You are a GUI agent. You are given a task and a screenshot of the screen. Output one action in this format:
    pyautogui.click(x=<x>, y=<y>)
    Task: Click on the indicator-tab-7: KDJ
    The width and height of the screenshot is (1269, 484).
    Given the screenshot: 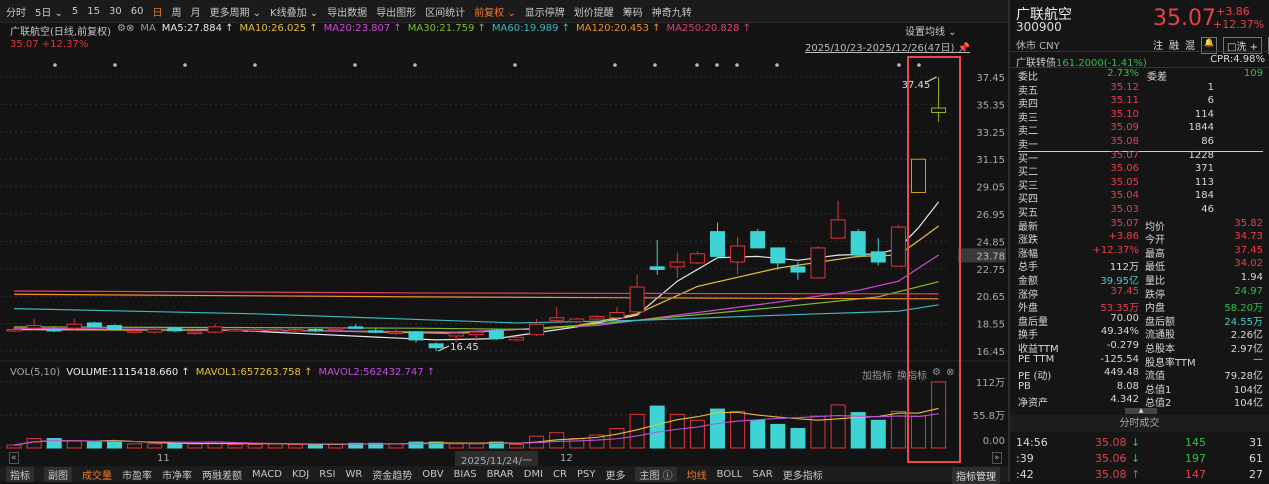 What is the action you would take?
    pyautogui.click(x=300, y=474)
    